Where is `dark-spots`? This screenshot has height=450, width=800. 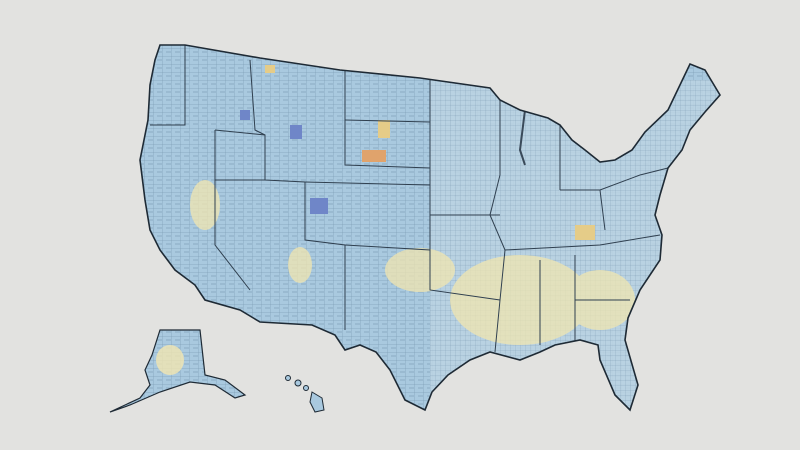
dark-spots is located at coordinates (284, 162).